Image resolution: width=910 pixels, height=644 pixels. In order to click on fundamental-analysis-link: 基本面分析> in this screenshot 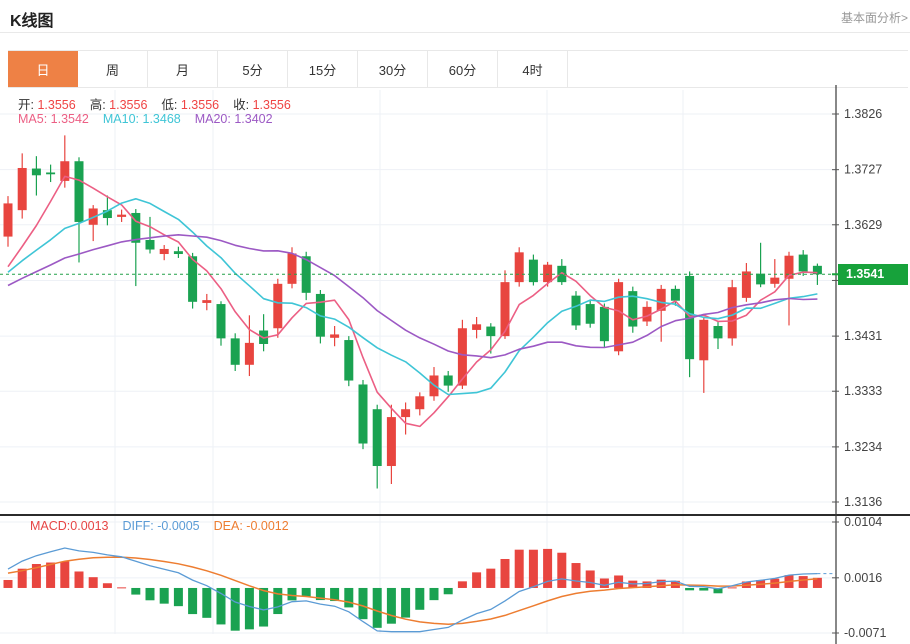, I will do `click(874, 18)`.